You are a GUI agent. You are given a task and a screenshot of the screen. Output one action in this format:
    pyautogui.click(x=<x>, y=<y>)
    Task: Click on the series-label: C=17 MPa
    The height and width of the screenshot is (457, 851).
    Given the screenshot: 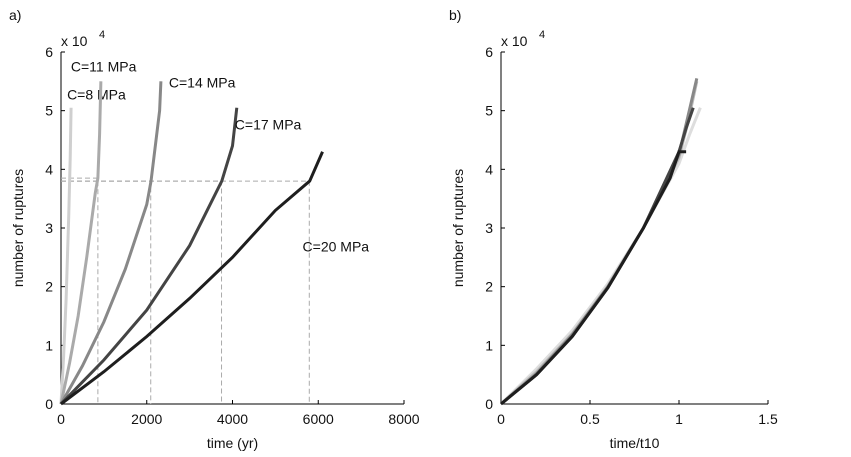 What is the action you would take?
    pyautogui.click(x=268, y=125)
    